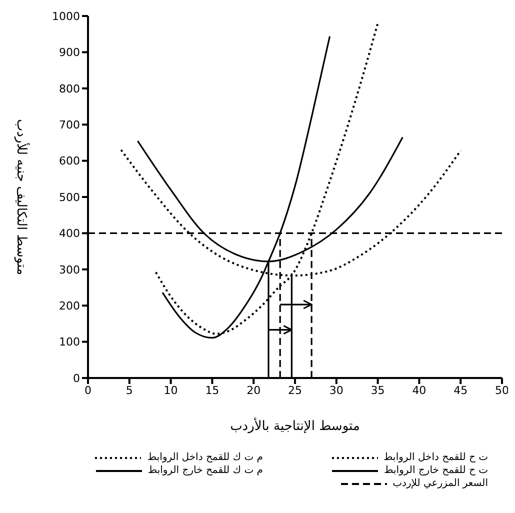  Describe the element at coordinates (436, 470) in the screenshot. I see `legend-label: ت ح للقمح خارج الروابط` at that location.